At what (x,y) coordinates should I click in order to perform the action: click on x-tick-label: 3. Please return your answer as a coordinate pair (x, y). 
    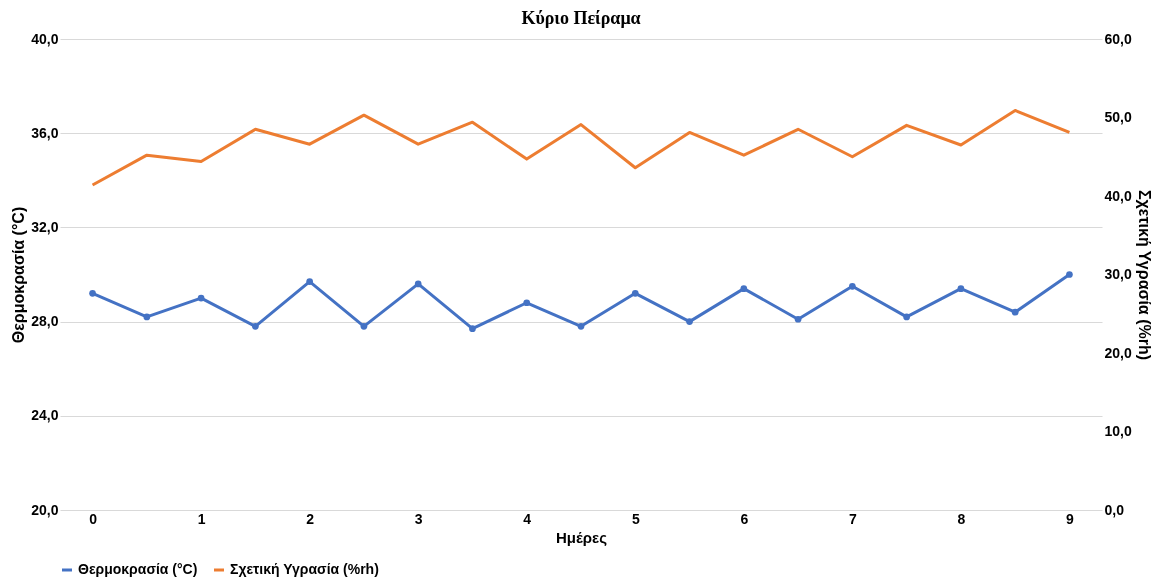
    Looking at the image, I should click on (418, 518).